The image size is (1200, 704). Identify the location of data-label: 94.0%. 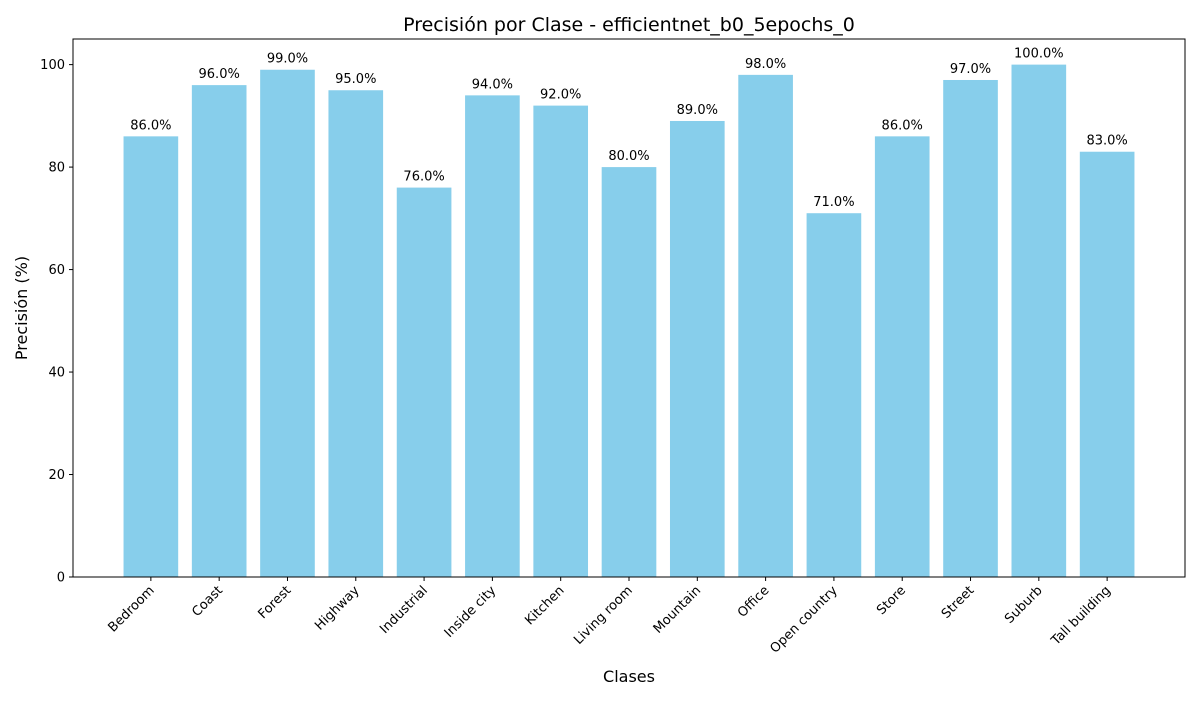
(492, 84).